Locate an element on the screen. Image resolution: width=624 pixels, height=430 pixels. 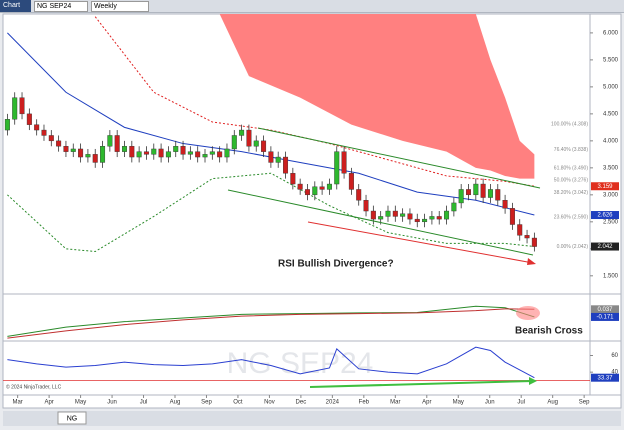
instrument-selector: NG SEP24 is located at coordinates (61, 6).